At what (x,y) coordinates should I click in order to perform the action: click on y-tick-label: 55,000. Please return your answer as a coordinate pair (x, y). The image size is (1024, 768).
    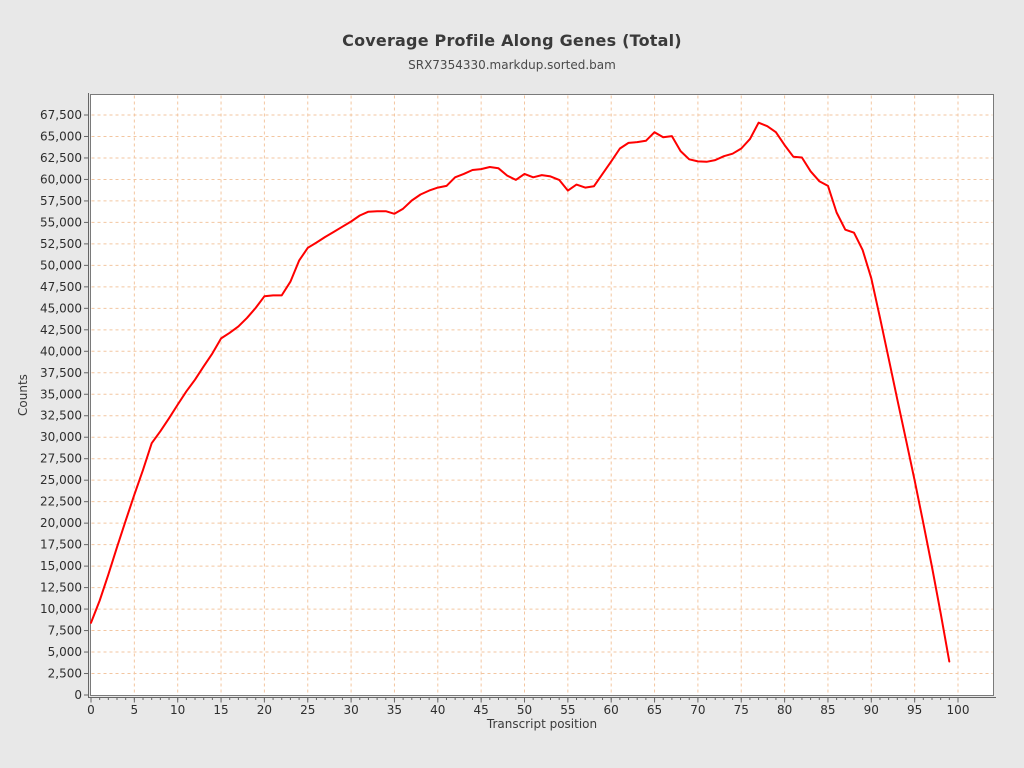
    Looking at the image, I should click on (61, 222).